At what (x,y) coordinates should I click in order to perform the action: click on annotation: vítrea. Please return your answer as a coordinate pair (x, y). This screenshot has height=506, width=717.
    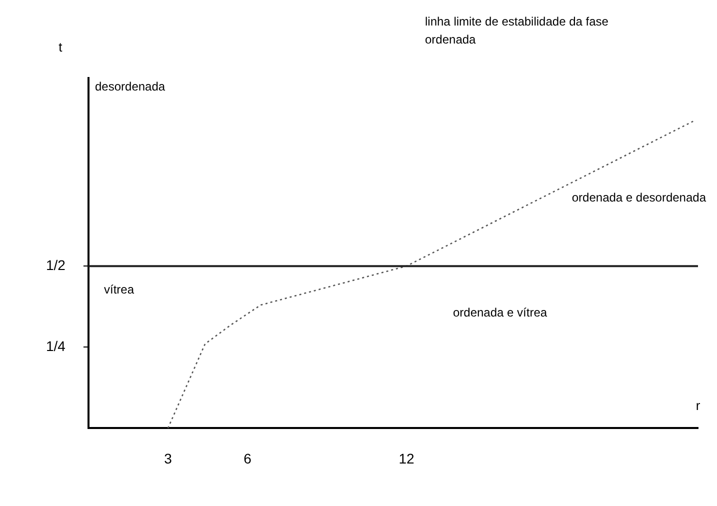
    Looking at the image, I should click on (119, 289).